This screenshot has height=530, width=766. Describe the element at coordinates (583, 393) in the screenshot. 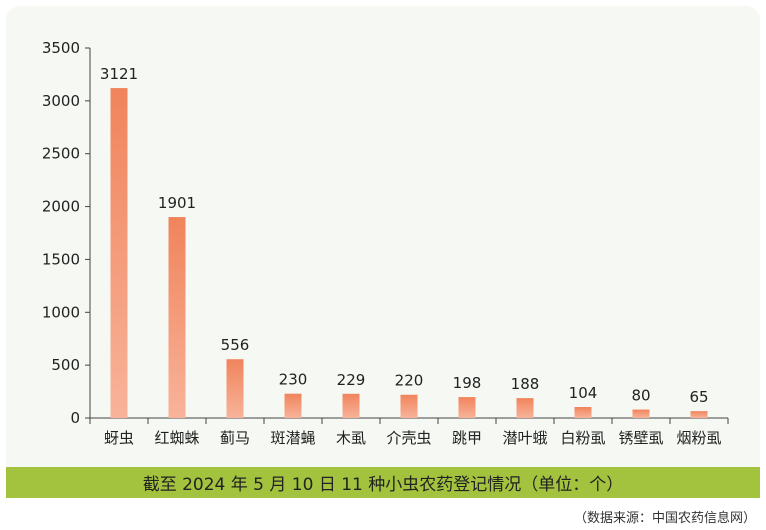

I see `bar-value-label: 104` at that location.